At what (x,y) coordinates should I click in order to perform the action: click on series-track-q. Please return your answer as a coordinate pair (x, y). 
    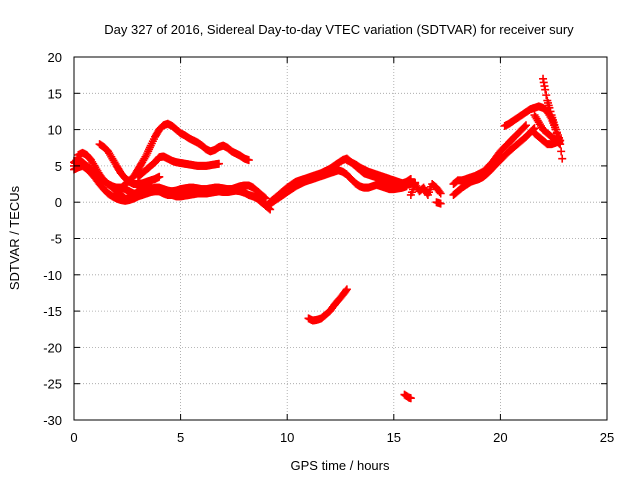
    Looking at the image, I should click on (547, 130).